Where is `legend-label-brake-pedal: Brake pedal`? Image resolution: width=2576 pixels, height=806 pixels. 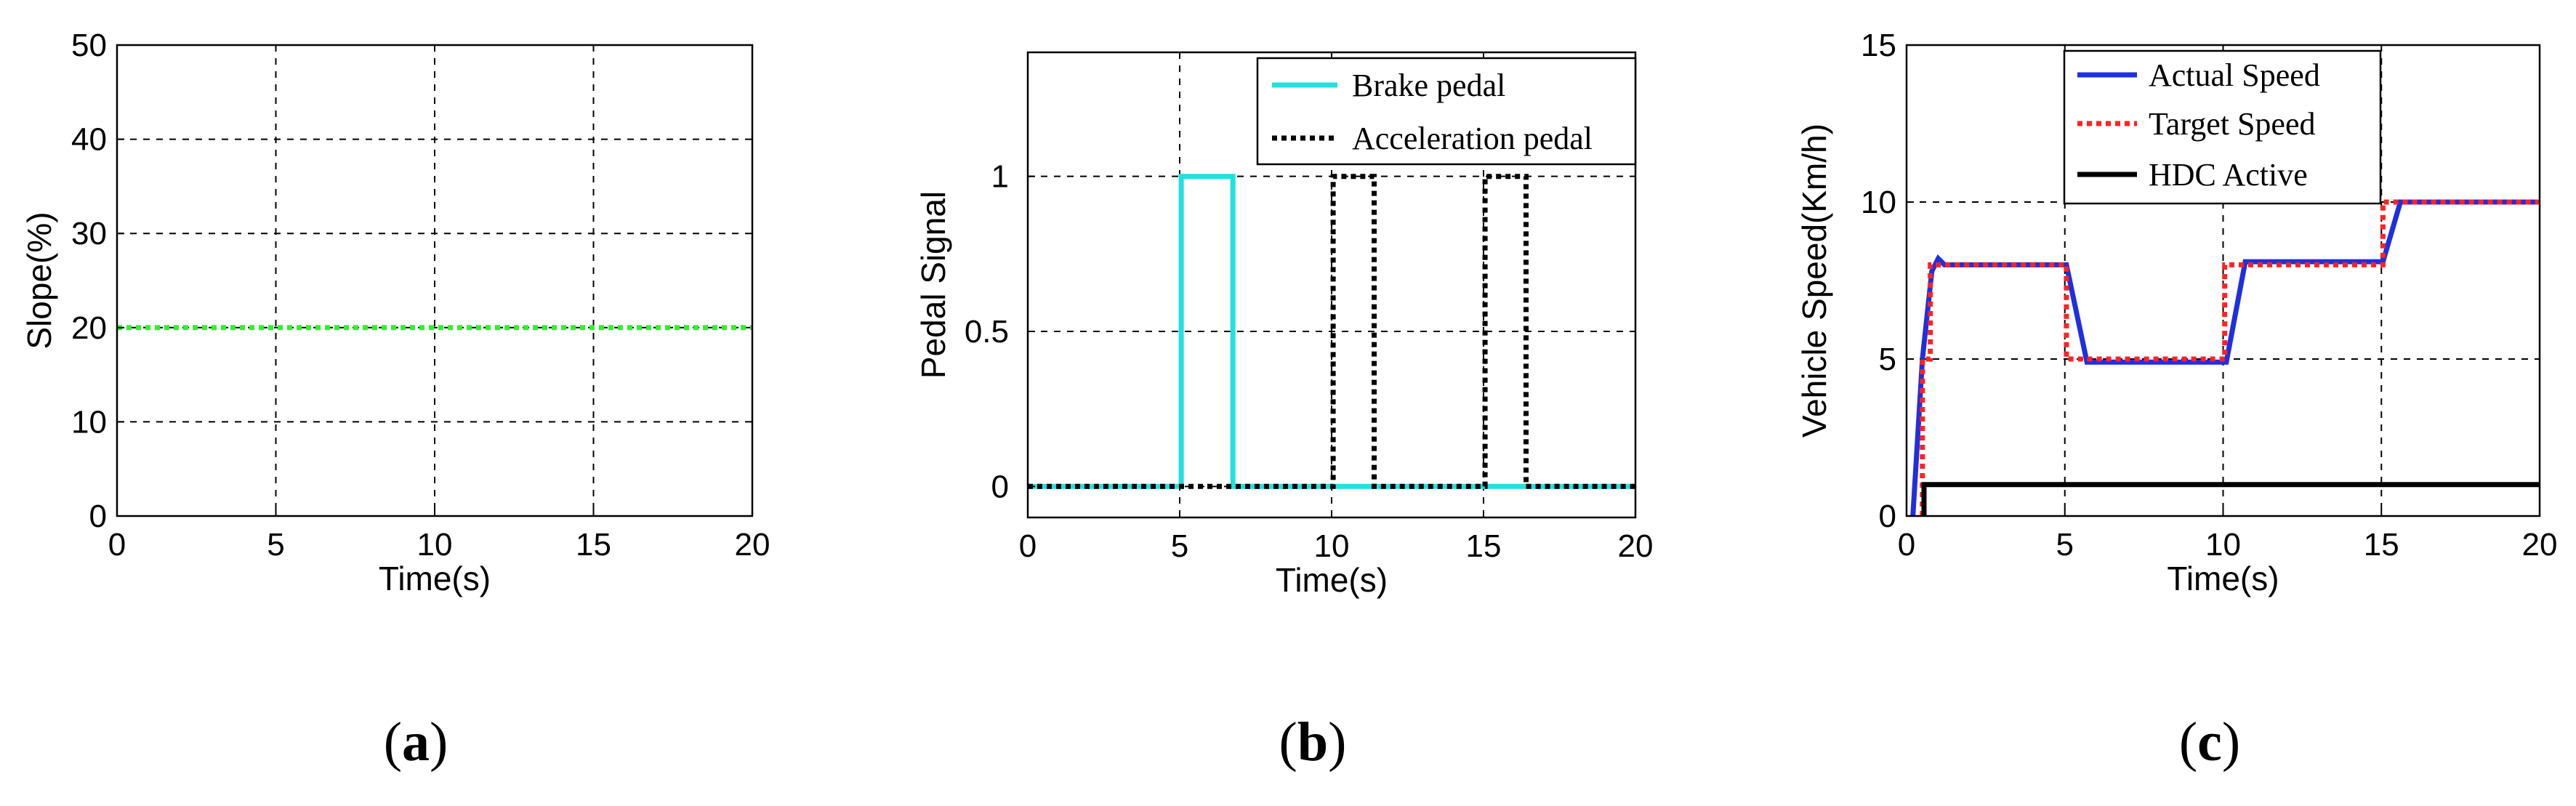 legend-label-brake-pedal: Brake pedal is located at coordinates (1428, 85).